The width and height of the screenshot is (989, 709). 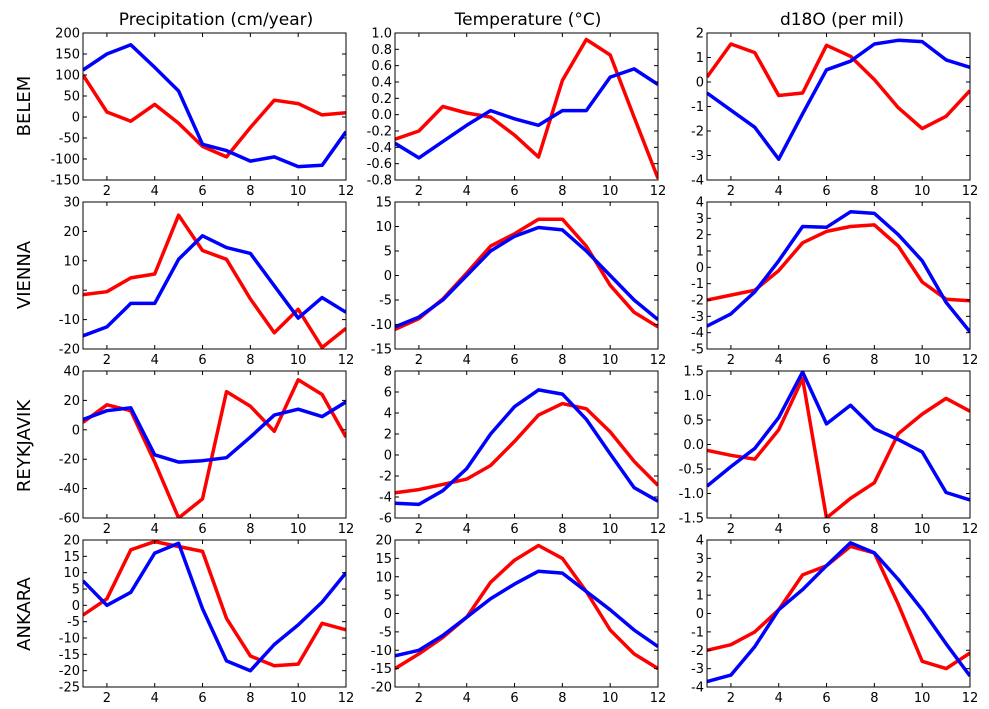 I want to click on panel-belem-d18o-ytick-label: 0, so click(x=700, y=83).